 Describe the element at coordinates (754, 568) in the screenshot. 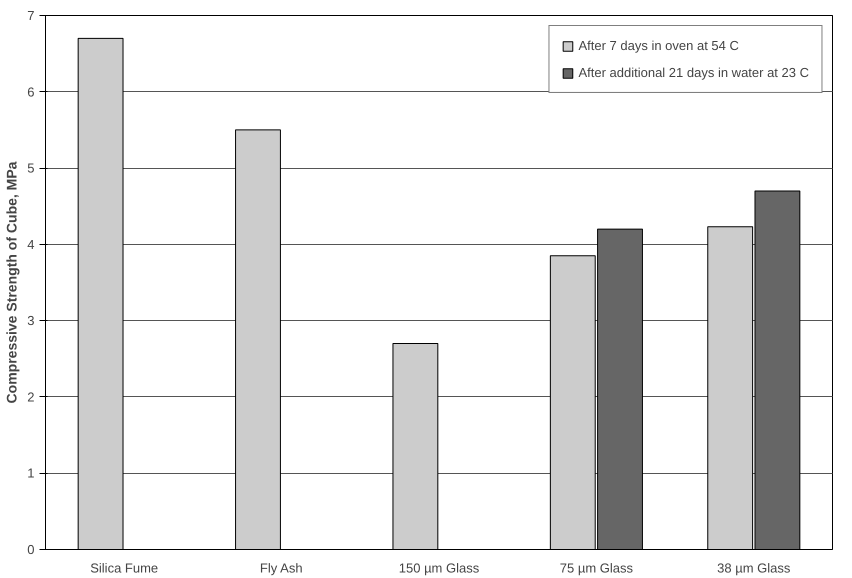

I see `x-tick-label: 38 µm Glass` at that location.